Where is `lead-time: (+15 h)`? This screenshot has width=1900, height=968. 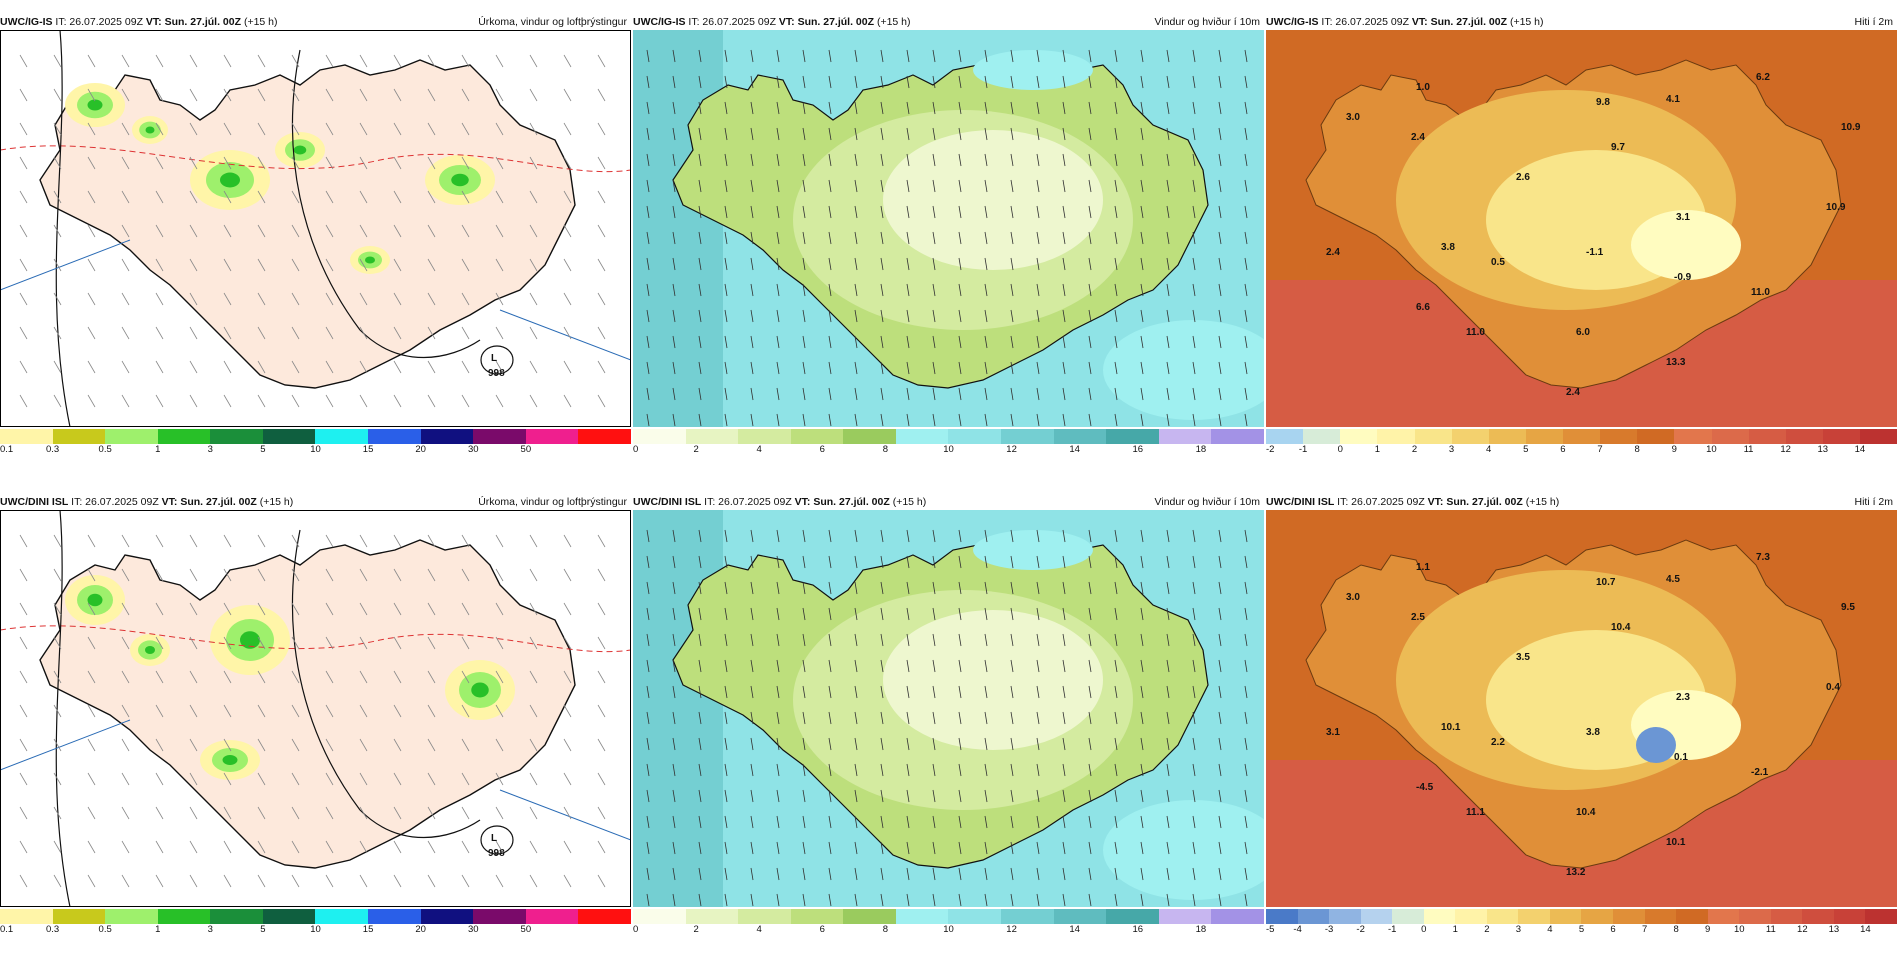
lead-time: (+15 h) is located at coordinates (1542, 502).